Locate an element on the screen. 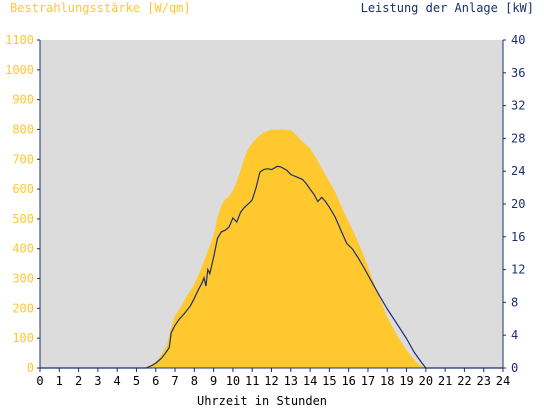 The image size is (544, 408). y-right-tick-label: 4 is located at coordinates (514, 335).